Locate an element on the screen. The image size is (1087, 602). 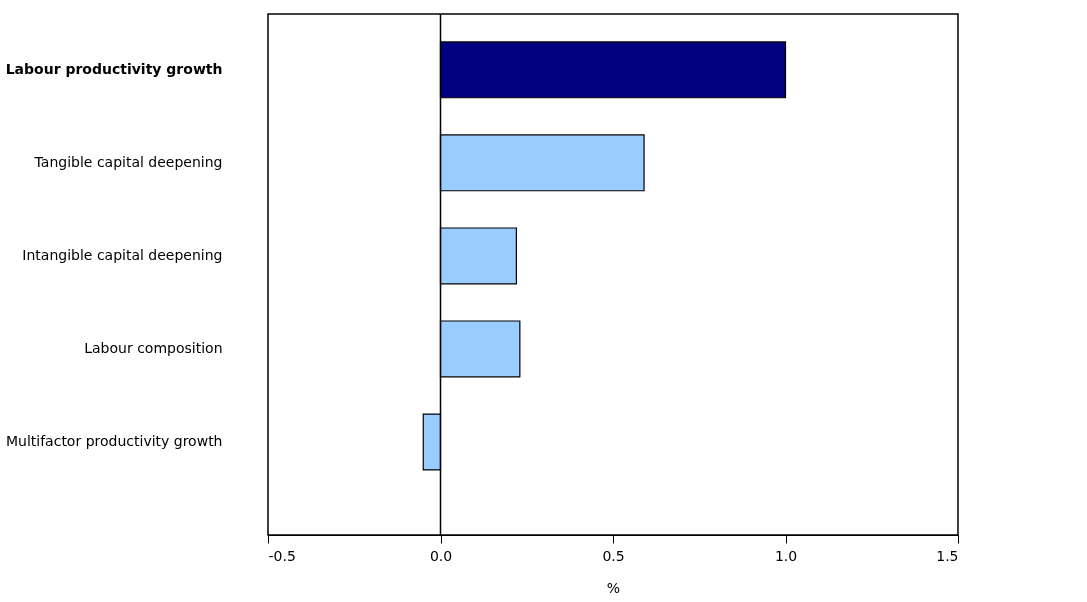
y-tick-label: Intangible capital deepening is located at coordinates (122, 254).